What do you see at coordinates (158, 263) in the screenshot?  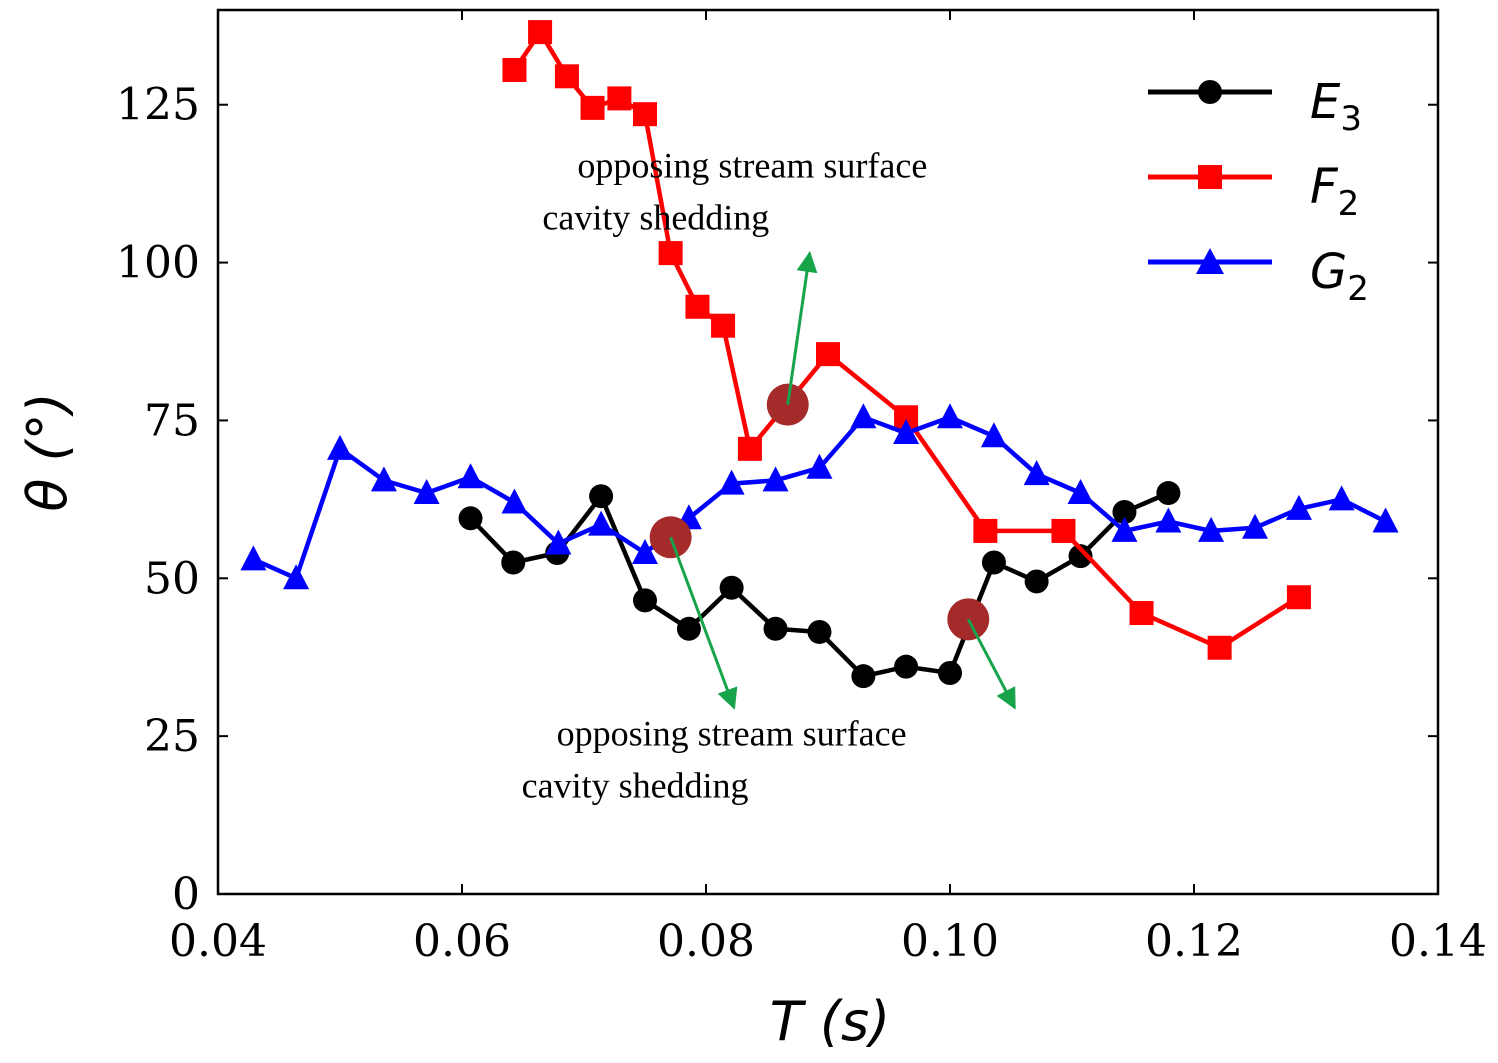 I see `y-tick-label: 100` at bounding box center [158, 263].